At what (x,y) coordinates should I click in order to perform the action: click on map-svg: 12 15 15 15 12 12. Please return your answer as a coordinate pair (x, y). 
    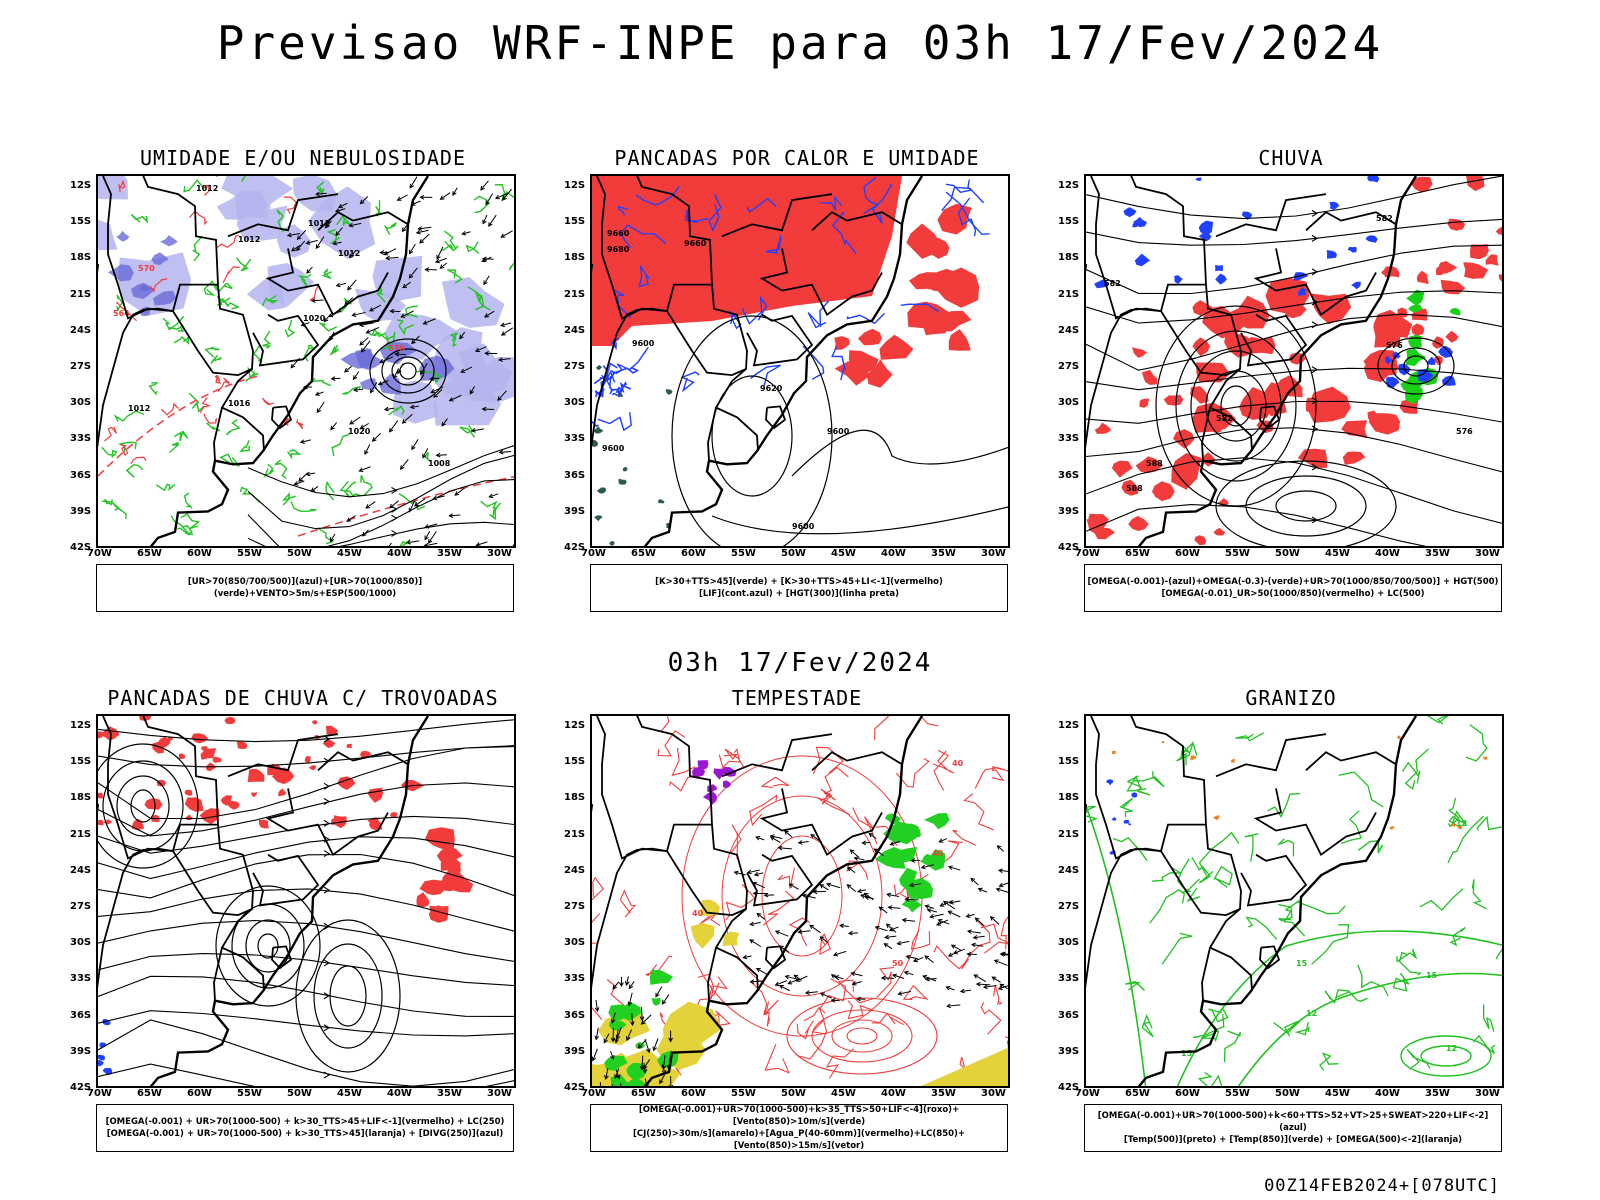
    Looking at the image, I should click on (1294, 901).